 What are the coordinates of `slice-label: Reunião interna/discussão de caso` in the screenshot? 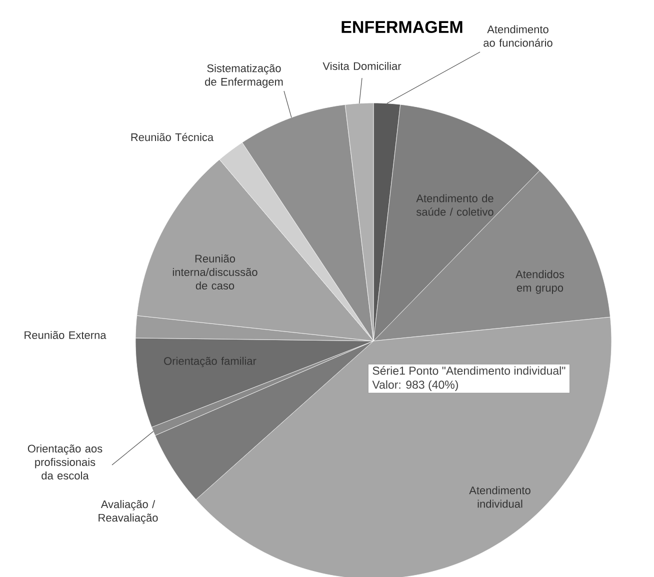 It's located at (215, 272).